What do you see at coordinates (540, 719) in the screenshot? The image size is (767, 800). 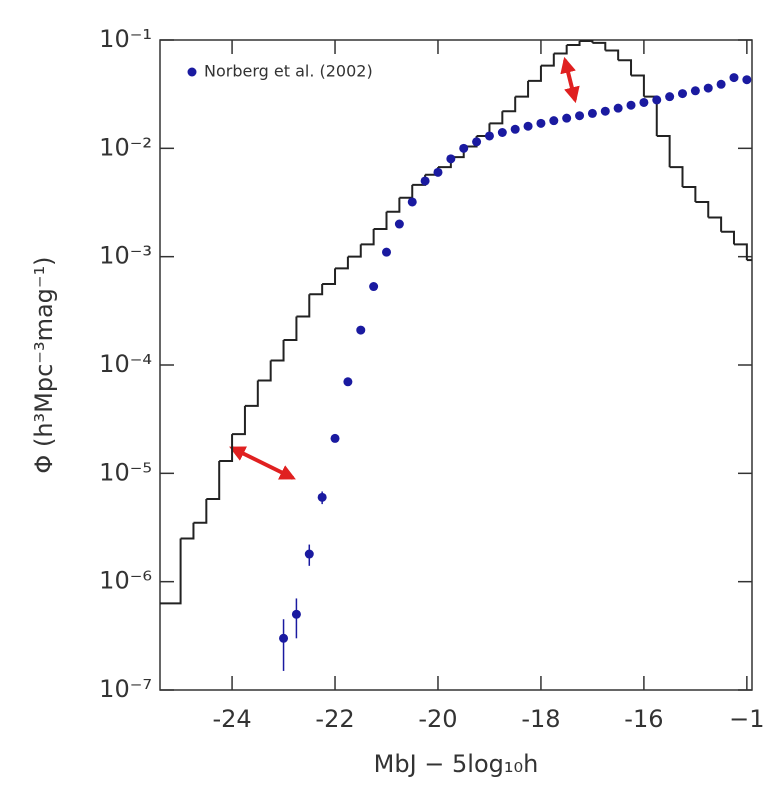 I see `x-tick-label: -18` at bounding box center [540, 719].